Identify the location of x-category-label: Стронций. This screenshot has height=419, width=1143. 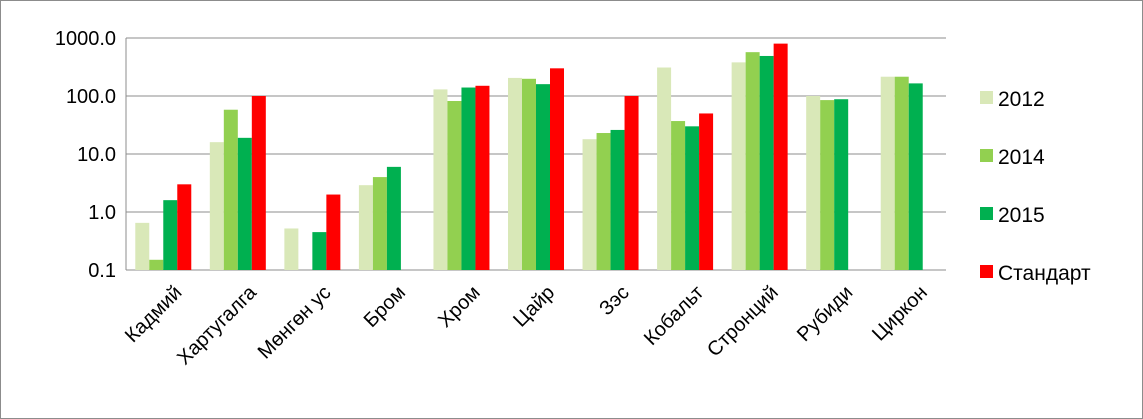
(743, 322).